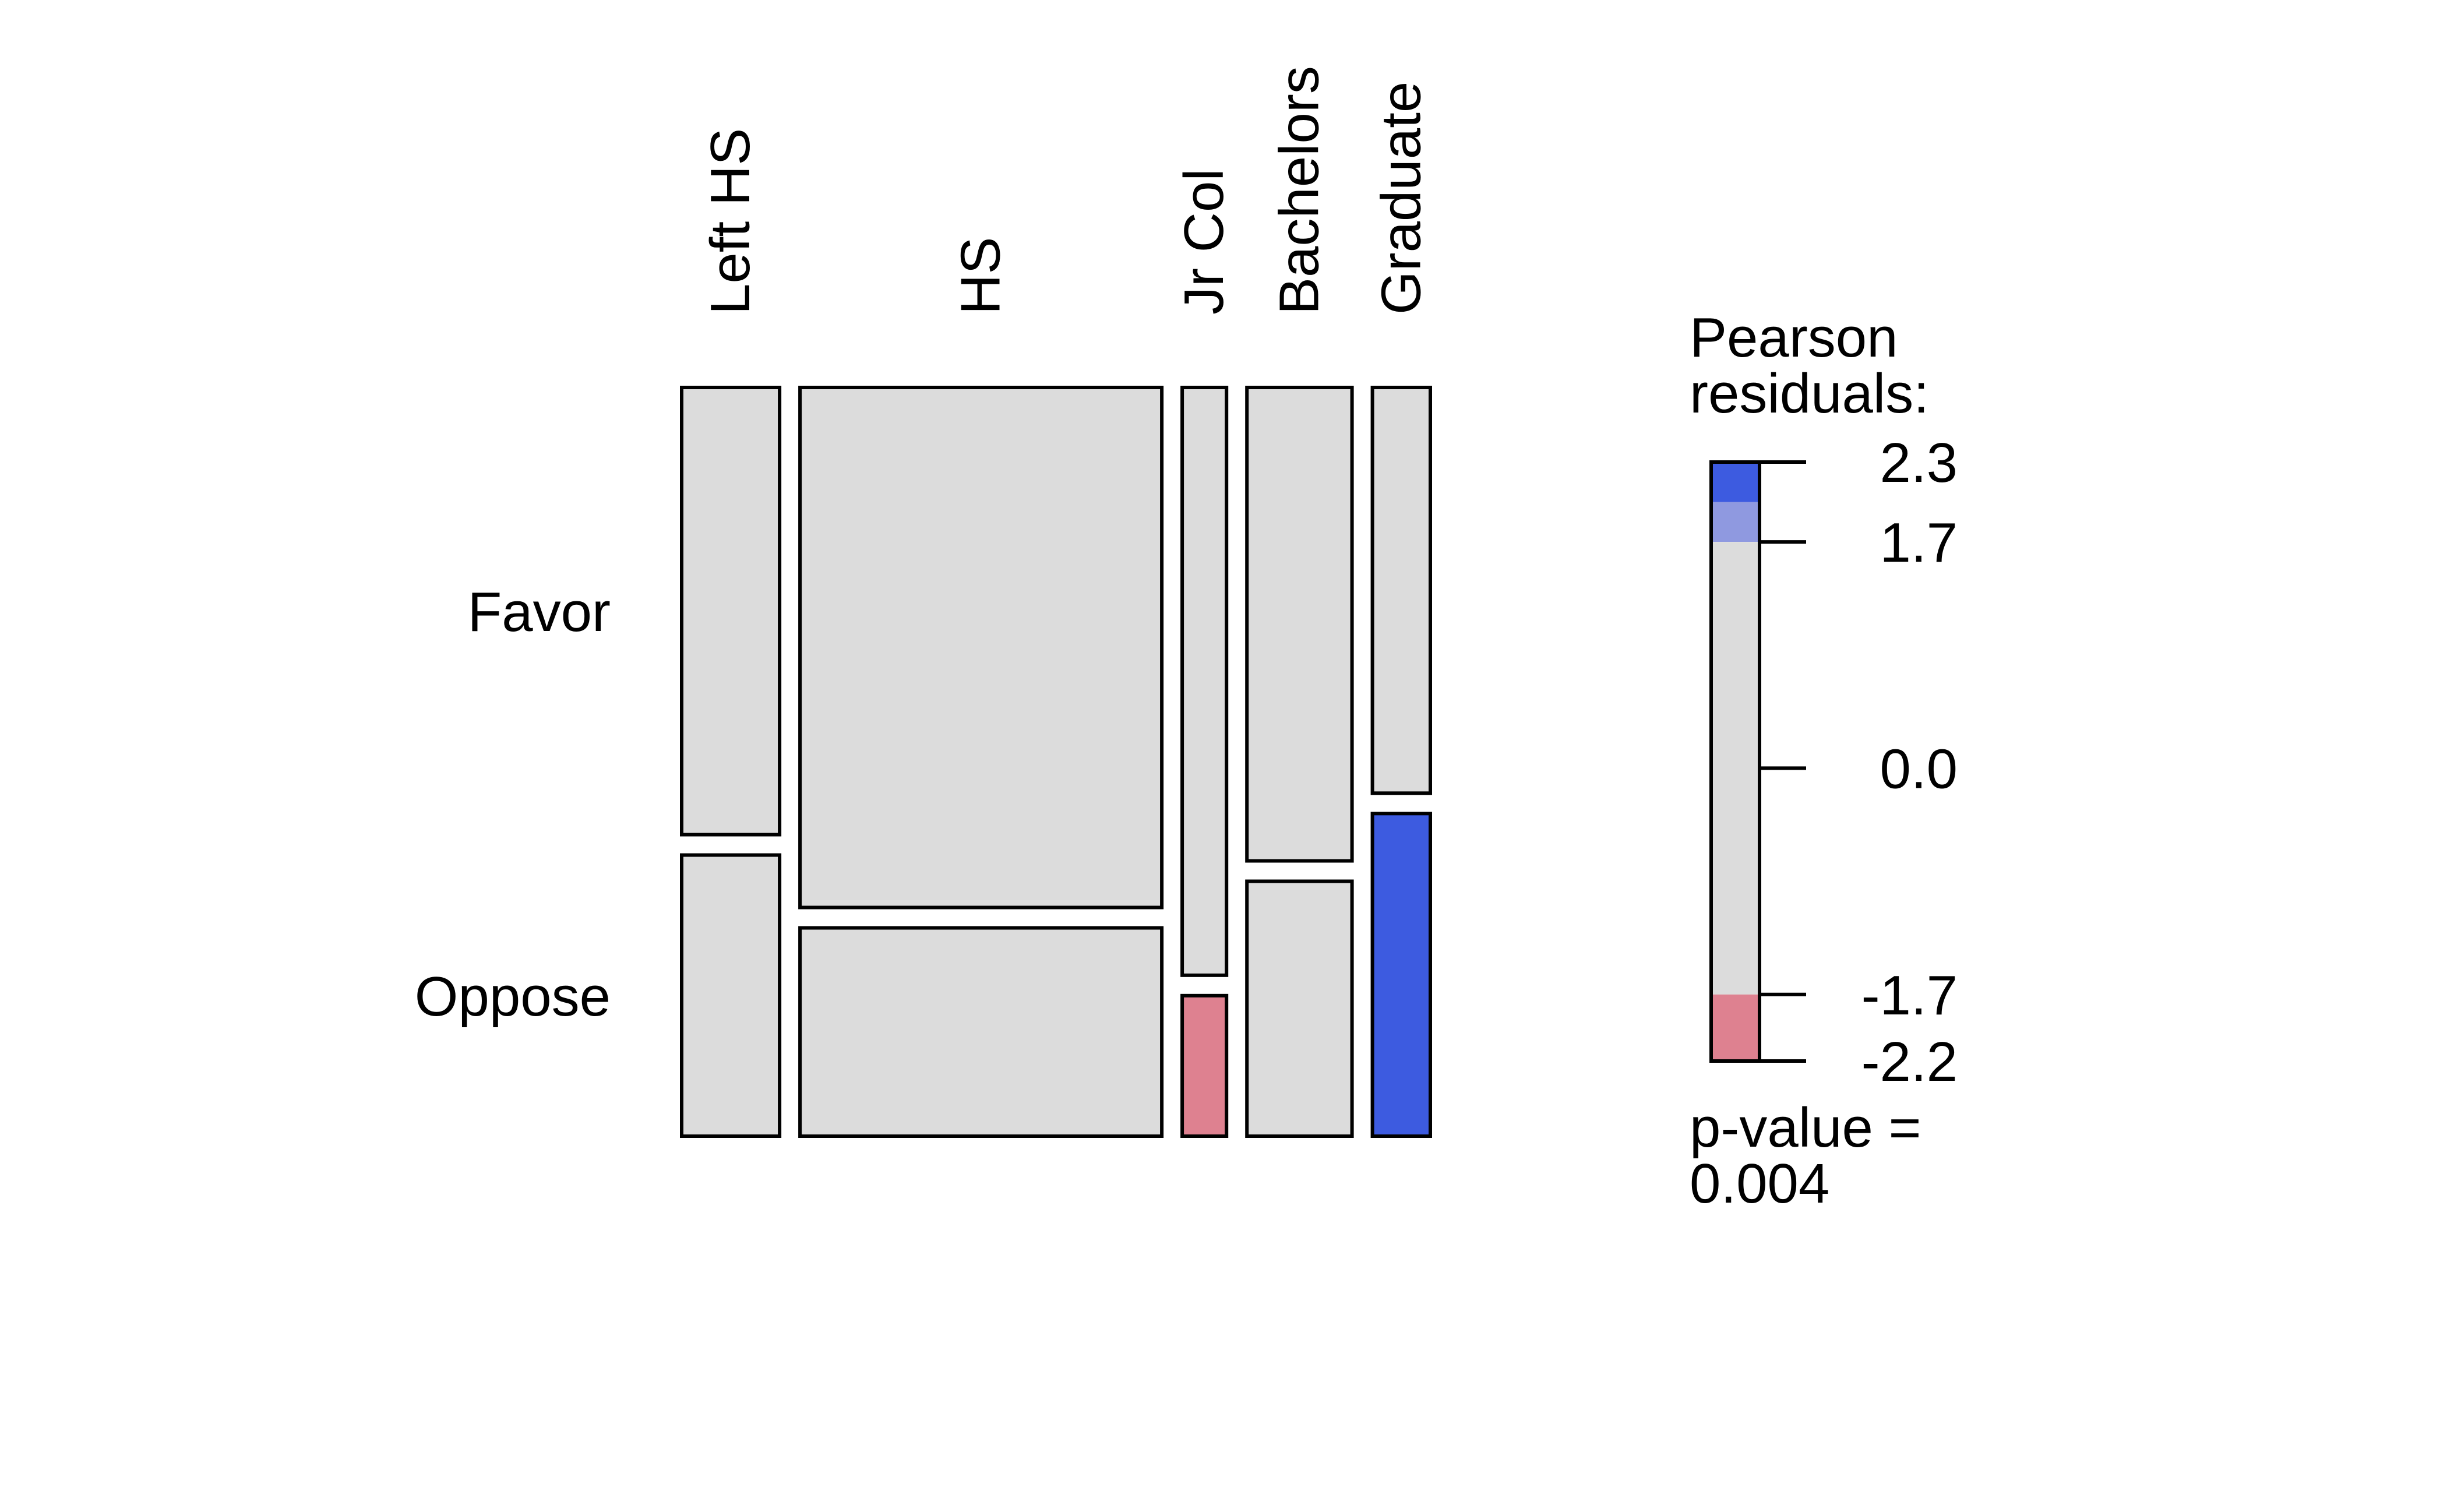 The image size is (2447, 1512). I want to click on cell-left-hs-favor, so click(731, 611).